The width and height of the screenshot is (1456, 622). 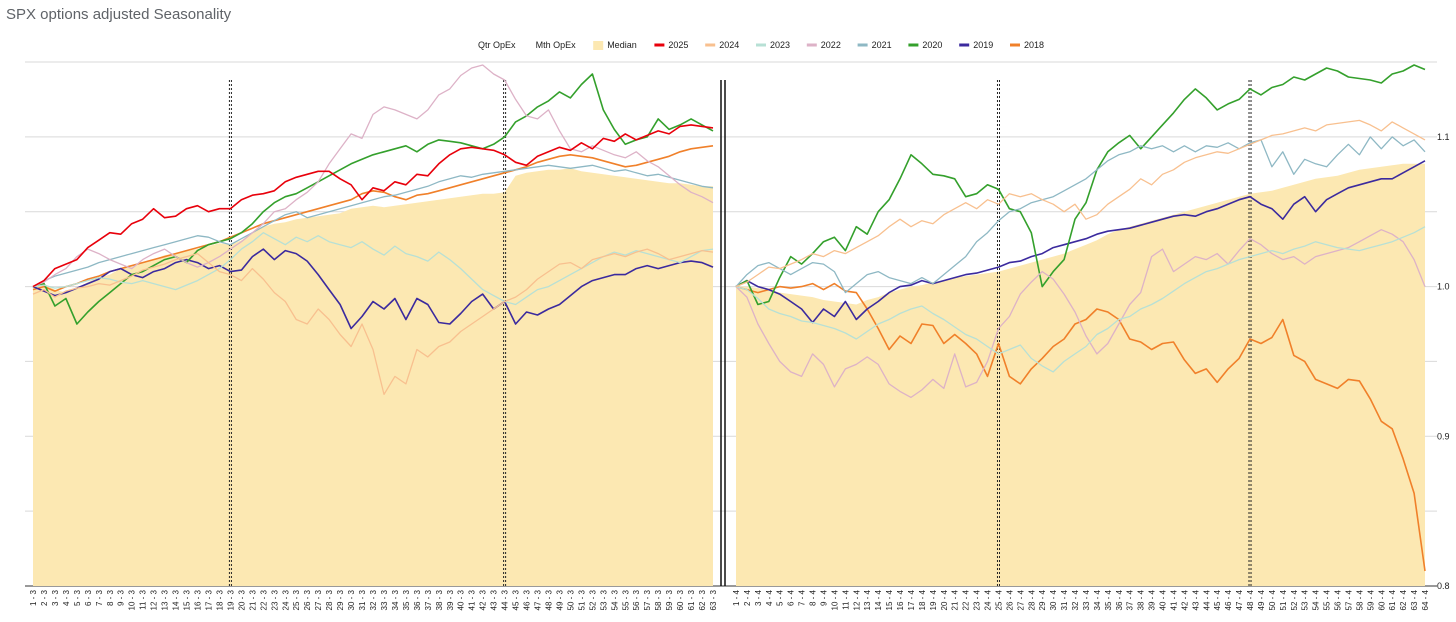 What do you see at coordinates (889, 599) in the screenshot?
I see `x-tick-label: 15 - 4` at bounding box center [889, 599].